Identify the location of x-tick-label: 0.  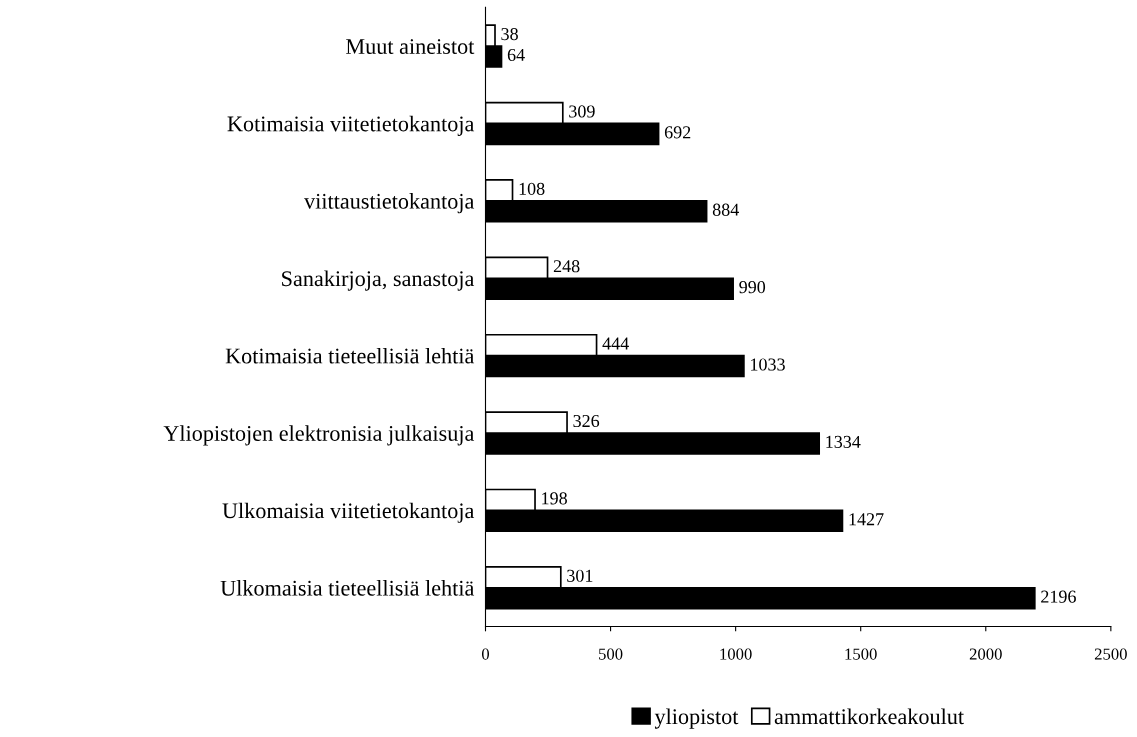
(485, 654).